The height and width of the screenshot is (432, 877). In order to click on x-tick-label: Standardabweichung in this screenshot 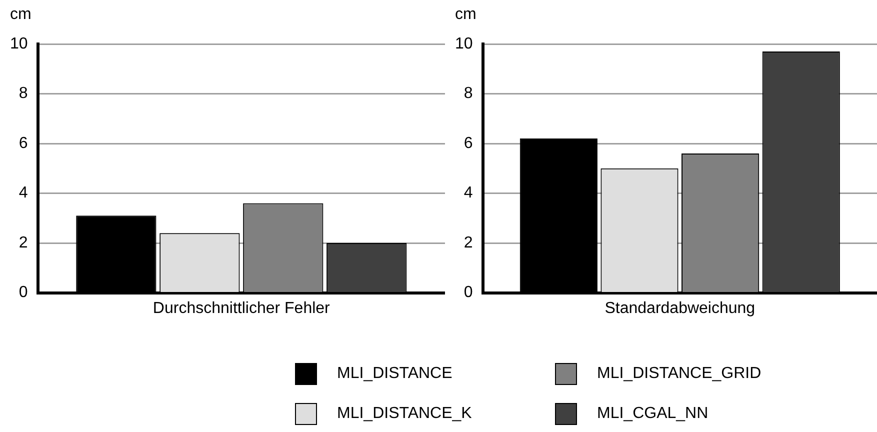, I will do `click(680, 308)`.